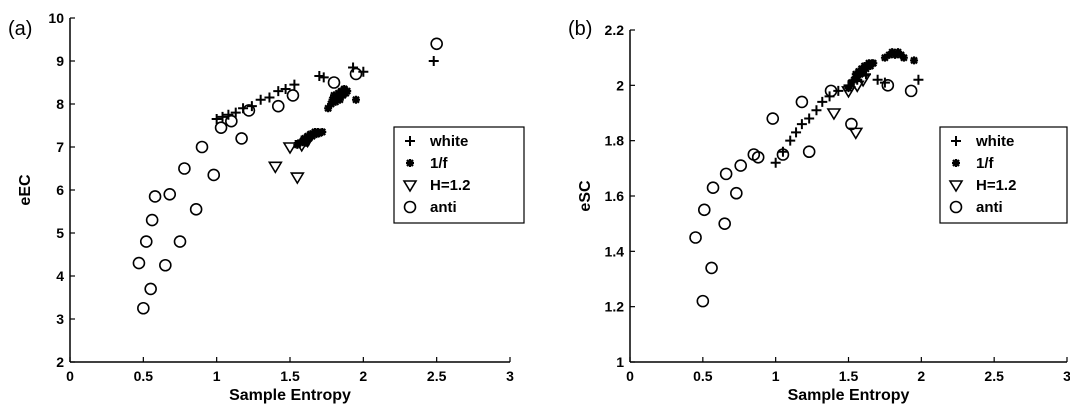 The width and height of the screenshot is (1070, 406). What do you see at coordinates (994, 376) in the screenshot?
I see `x-tick-label: 2.5` at bounding box center [994, 376].